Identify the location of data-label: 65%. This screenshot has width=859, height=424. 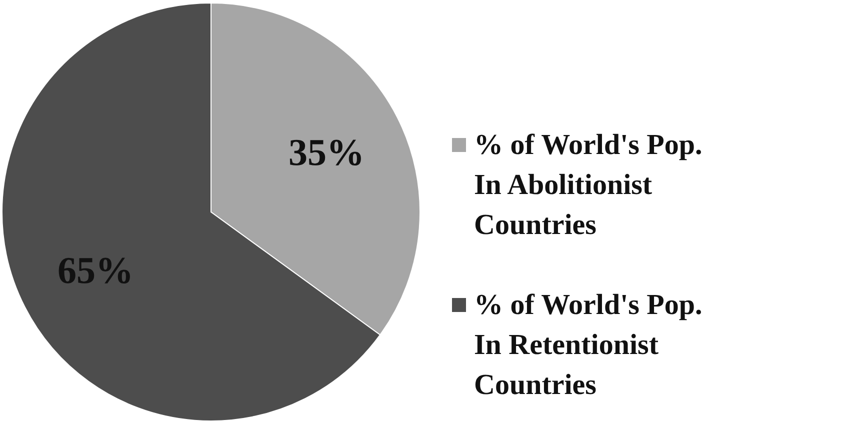
(96, 271).